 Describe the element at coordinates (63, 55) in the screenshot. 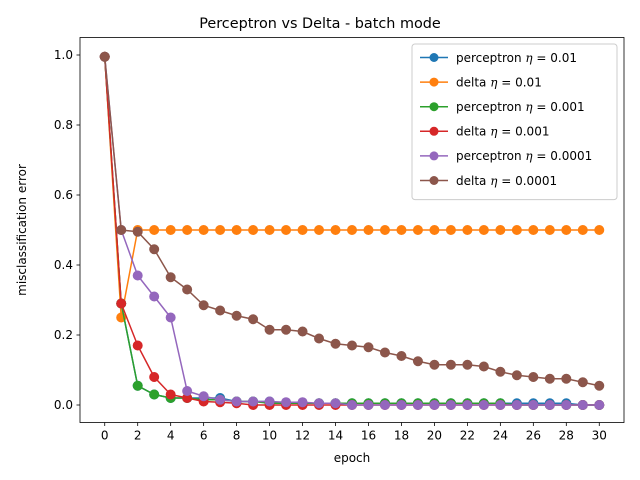

I see `y-tick-label: 1.0` at that location.